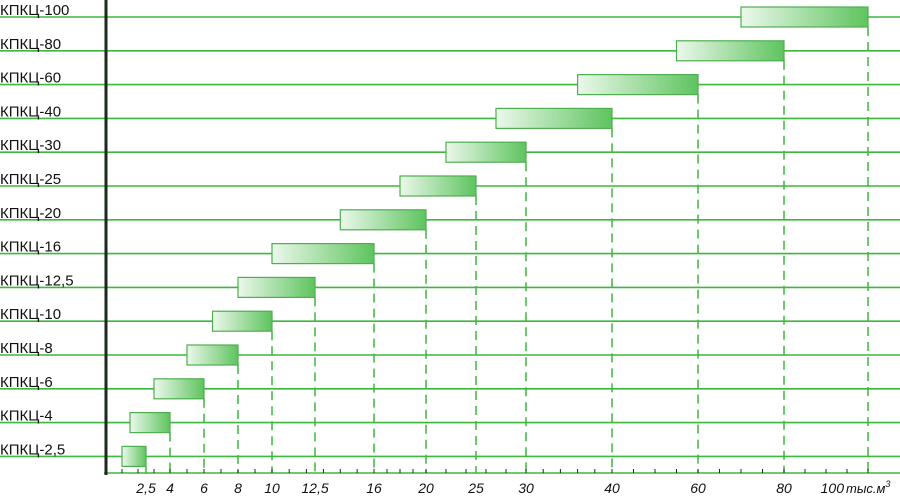 The height and width of the screenshot is (496, 900). I want to click on category-label: КПКЦ-80, so click(30, 44).